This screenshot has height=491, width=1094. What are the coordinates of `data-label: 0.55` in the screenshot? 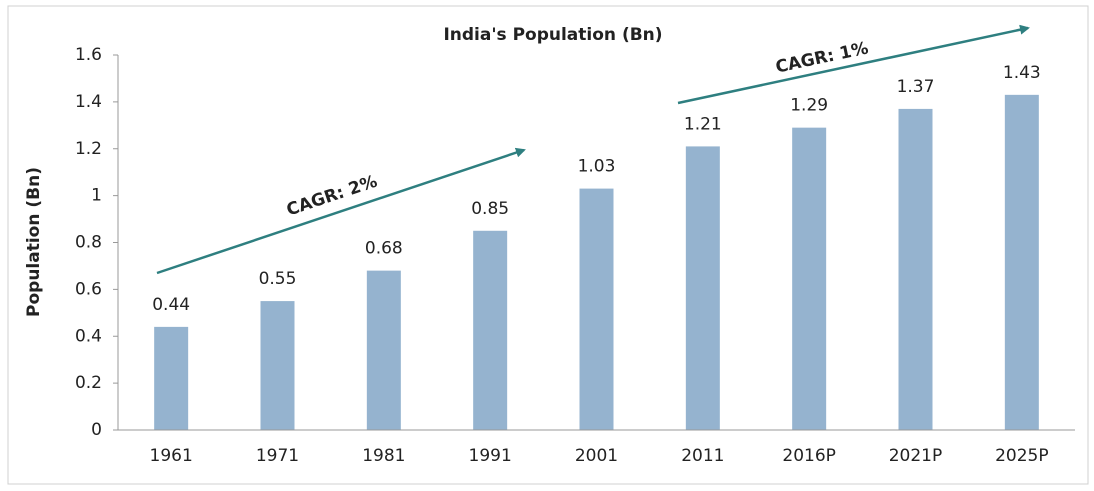 It's located at (278, 279).